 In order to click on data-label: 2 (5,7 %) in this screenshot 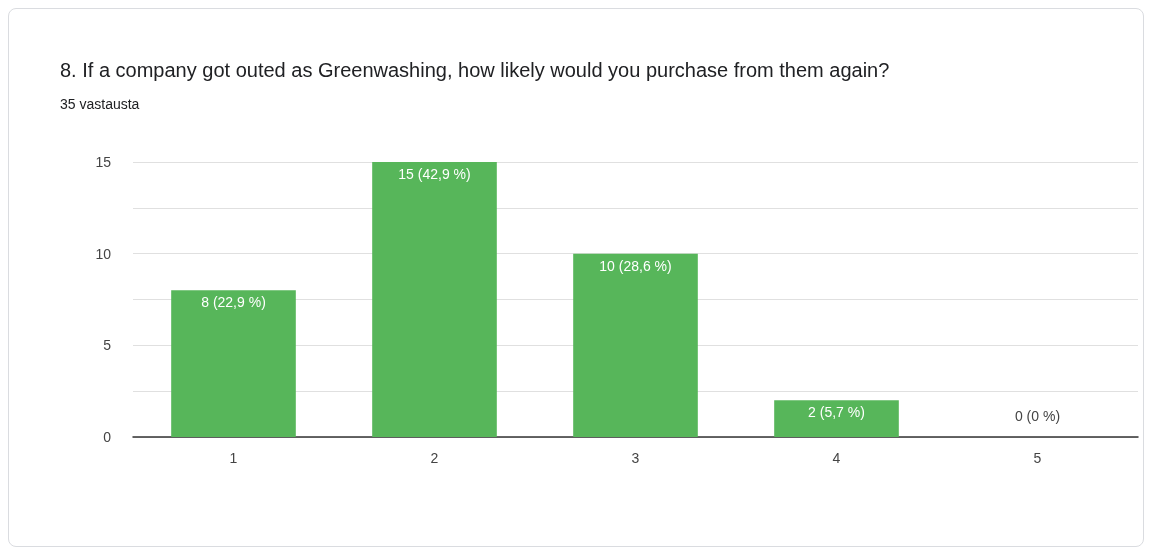, I will do `click(836, 412)`.